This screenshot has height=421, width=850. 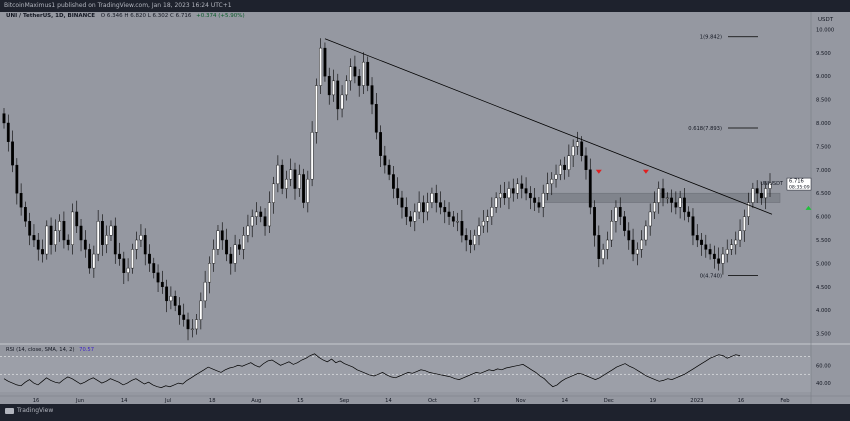 I want to click on last-price-tag-box, so click(x=799, y=184).